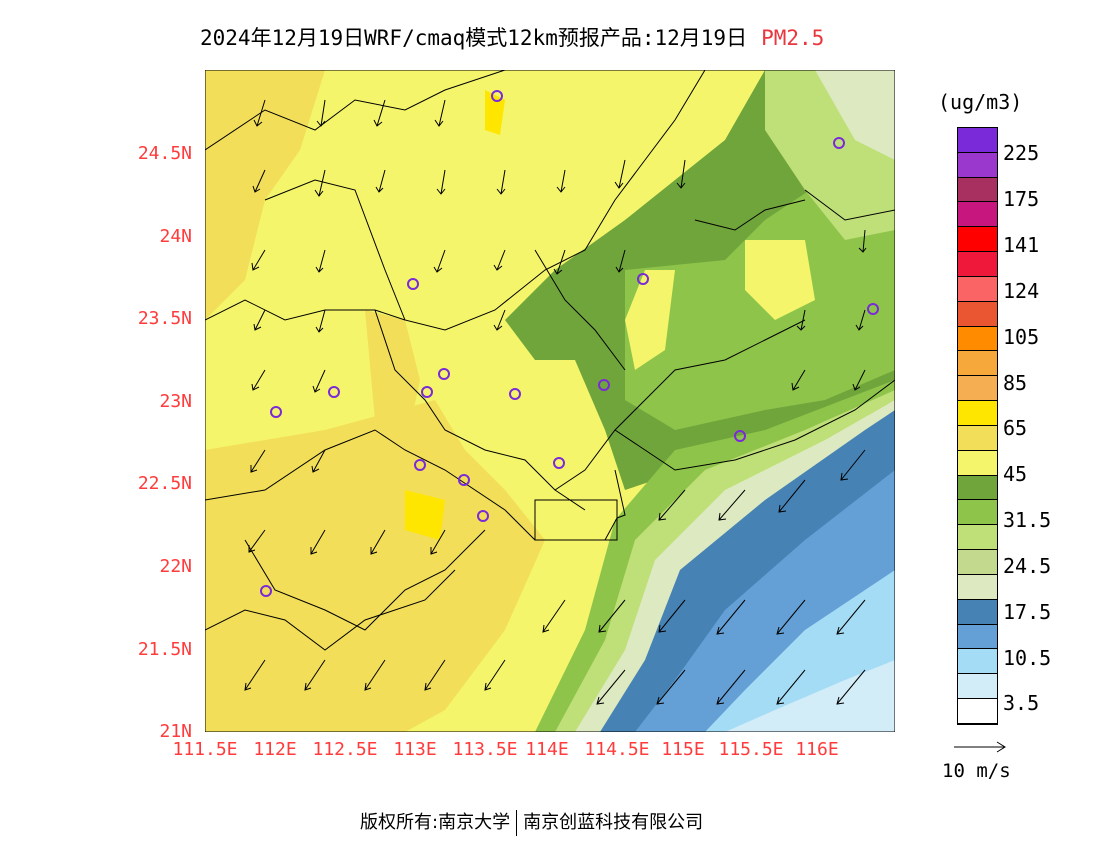 This screenshot has width=1100, height=850. What do you see at coordinates (517, 823) in the screenshot?
I see `footer-divider` at bounding box center [517, 823].